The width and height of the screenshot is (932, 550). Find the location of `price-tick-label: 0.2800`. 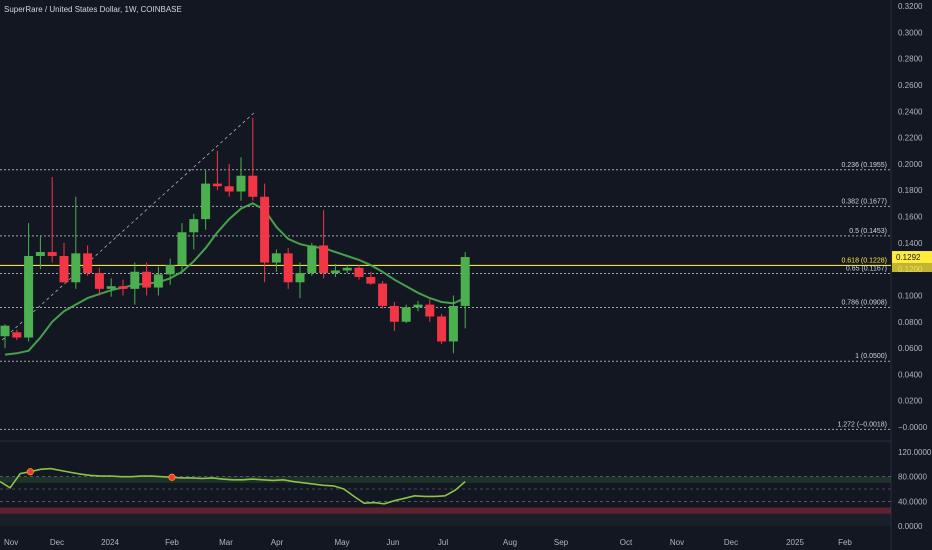

price-tick-label: 0.2800 is located at coordinates (910, 59).